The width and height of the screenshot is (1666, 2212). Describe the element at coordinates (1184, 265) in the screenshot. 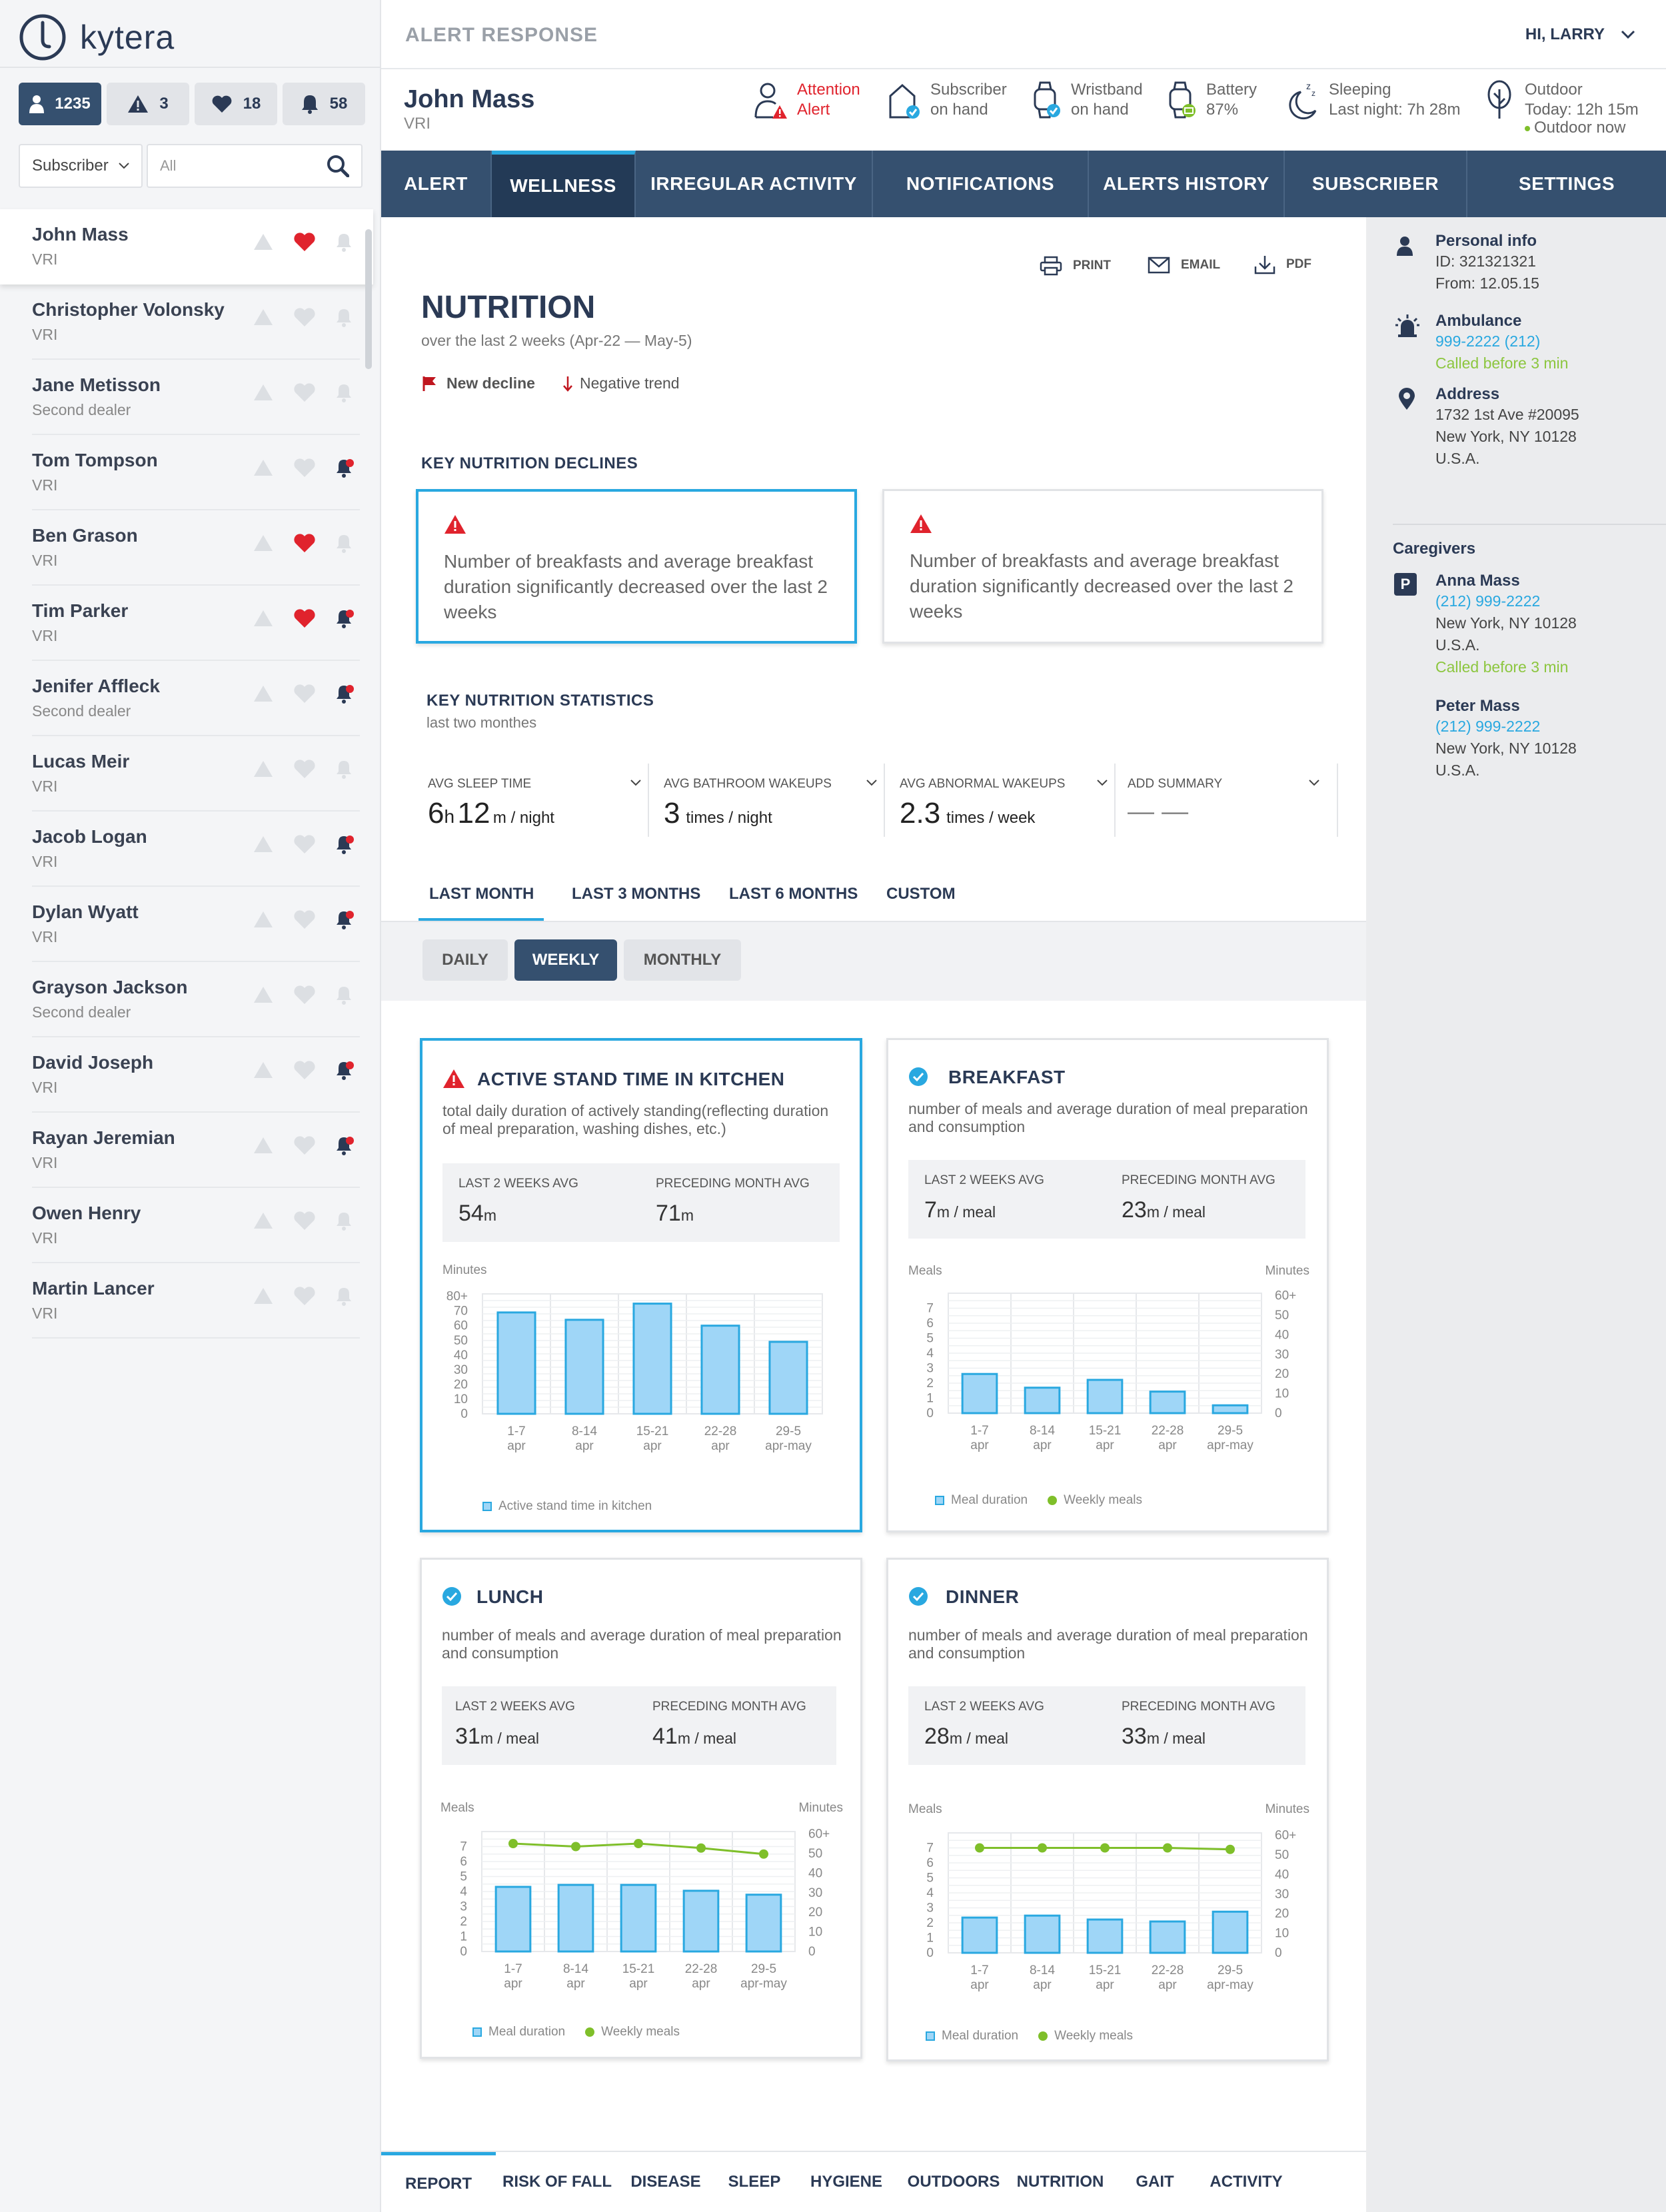

I see `email-button: EMAIL` at that location.